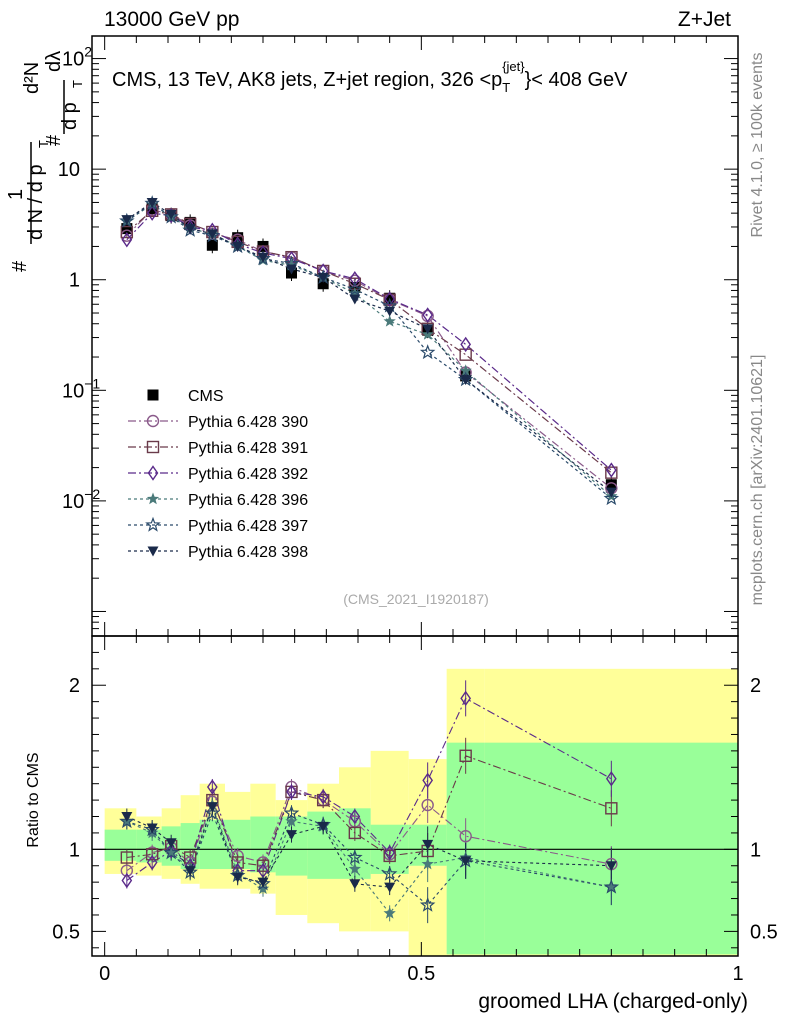 Image resolution: width=786 pixels, height=1024 pixels. Describe the element at coordinates (54, 140) in the screenshot. I see `ylabel-hash-2: #` at that location.